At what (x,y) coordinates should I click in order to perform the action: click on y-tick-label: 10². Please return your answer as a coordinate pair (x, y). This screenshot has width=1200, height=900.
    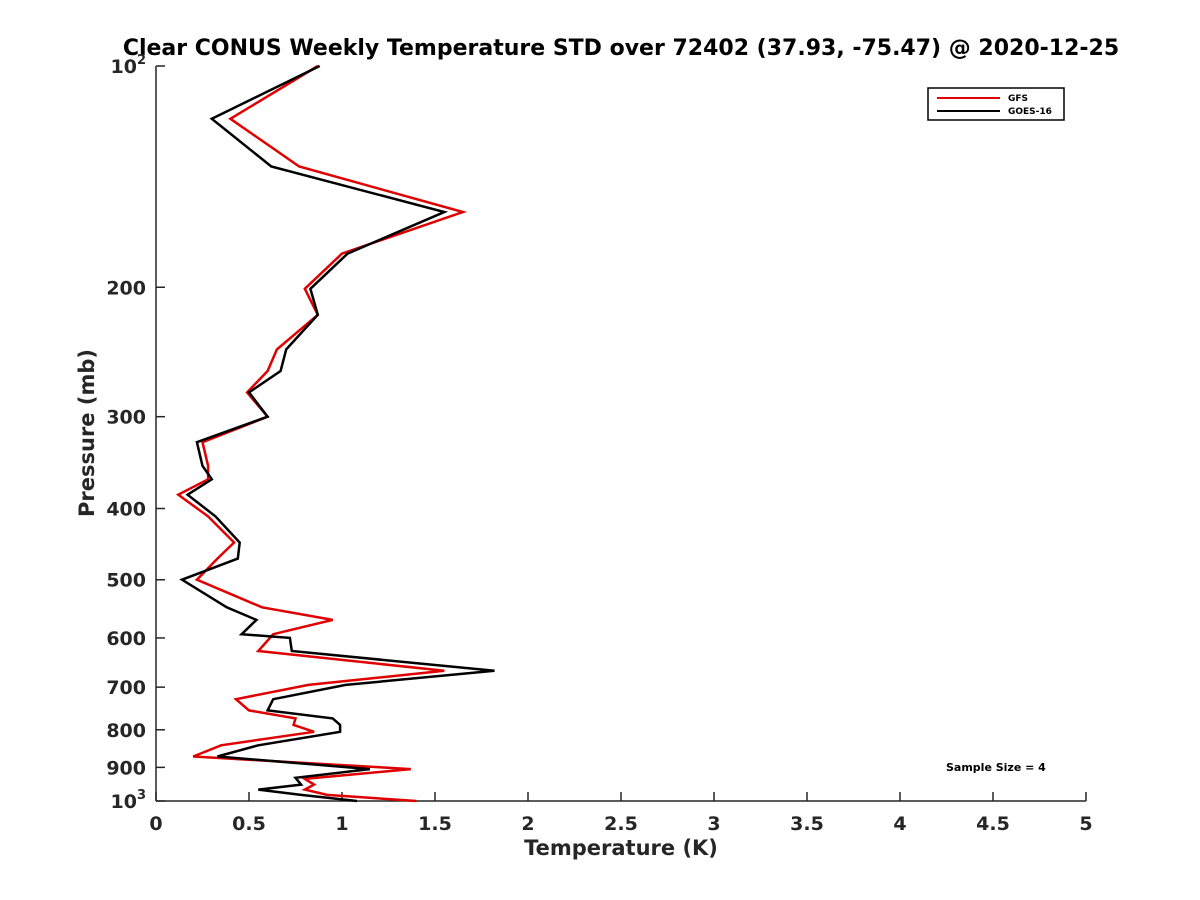
    Looking at the image, I should click on (129, 65).